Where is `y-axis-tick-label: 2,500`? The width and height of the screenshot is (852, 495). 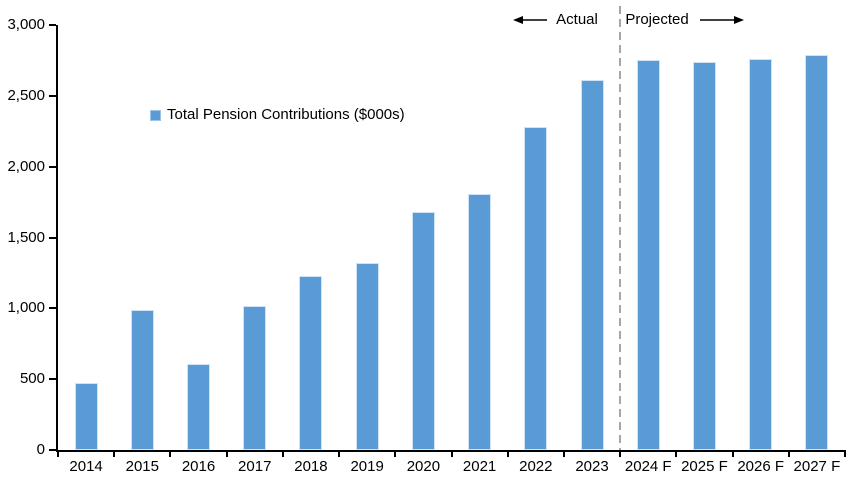
y-axis-tick-label: 2,500 is located at coordinates (26, 95).